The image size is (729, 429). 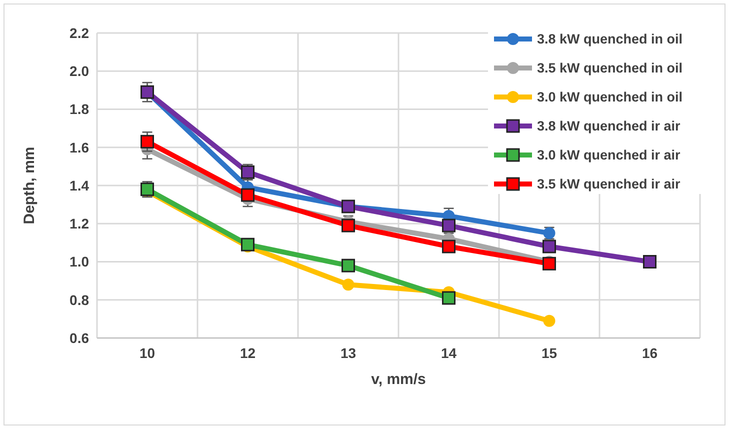 I want to click on legend-label: 3.5 kW quenched ir air, so click(x=609, y=184).